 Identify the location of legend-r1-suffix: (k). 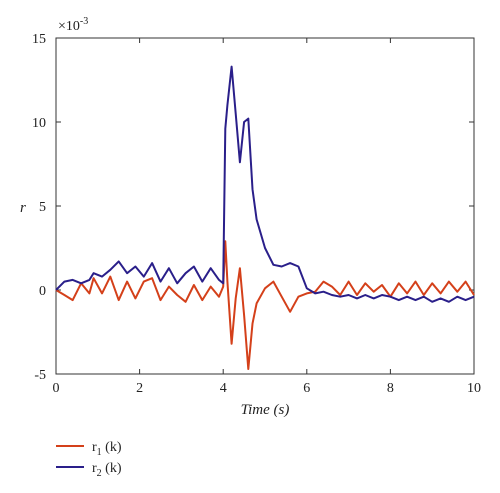
(112, 447).